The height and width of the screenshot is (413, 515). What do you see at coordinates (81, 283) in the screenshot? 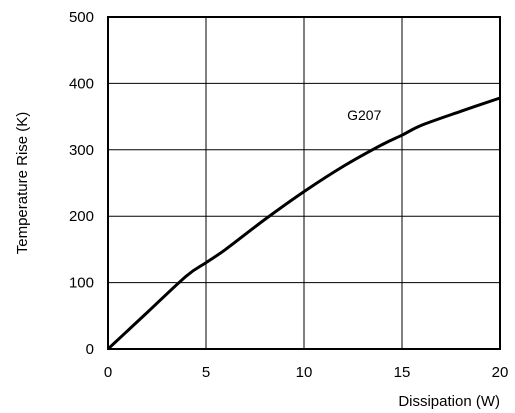
I see `y-tick-label: 100` at bounding box center [81, 283].